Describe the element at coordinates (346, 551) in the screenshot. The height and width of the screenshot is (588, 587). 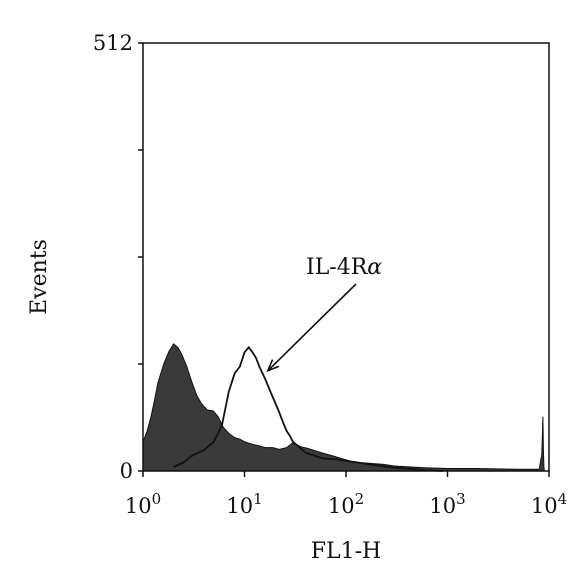
I see `x-axis-title: FL1-H` at that location.